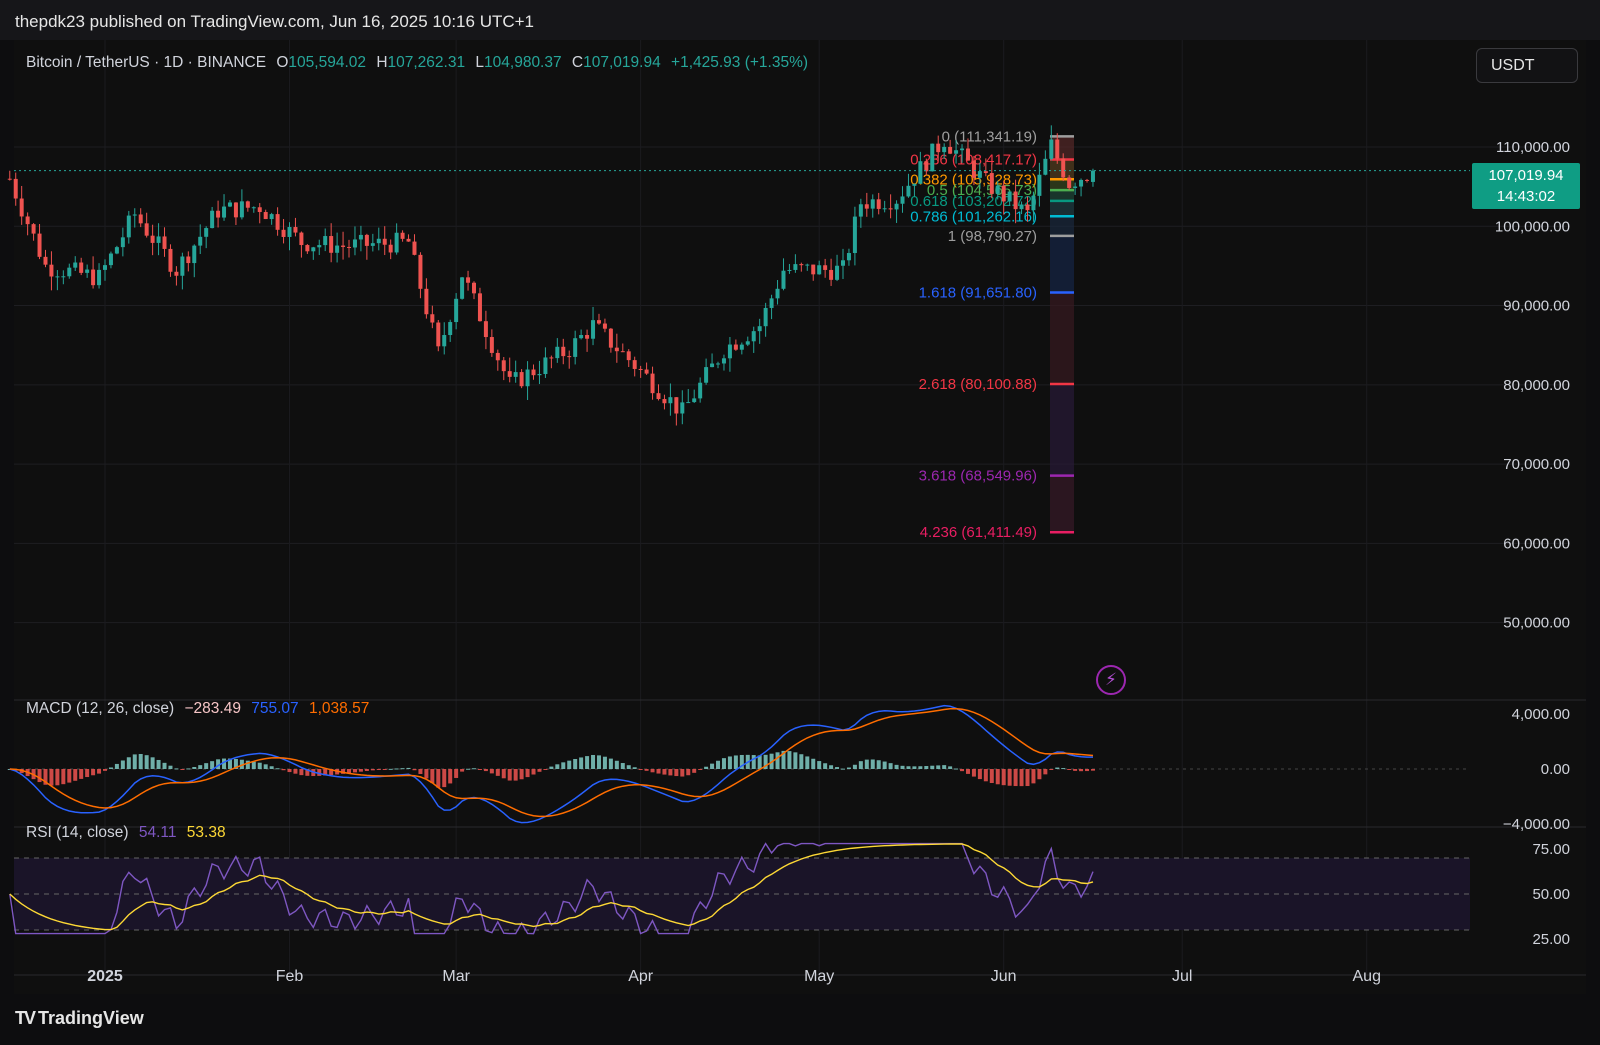  What do you see at coordinates (551, 764) in the screenshot?
I see `macd-line` at bounding box center [551, 764].